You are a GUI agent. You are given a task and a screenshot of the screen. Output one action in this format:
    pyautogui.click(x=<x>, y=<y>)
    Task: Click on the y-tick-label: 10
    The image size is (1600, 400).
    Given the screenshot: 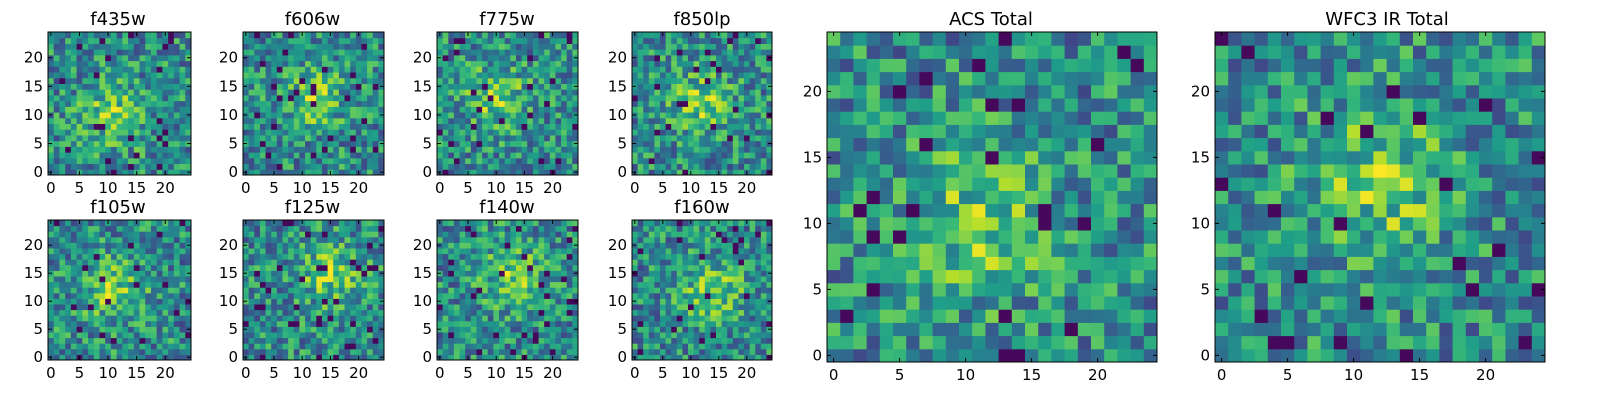 What is the action you would take?
    pyautogui.click(x=422, y=301)
    